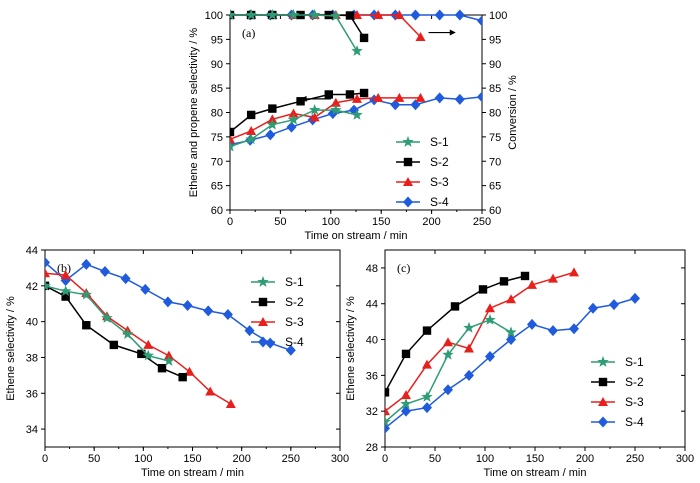 This screenshot has width=700, height=483. I want to click on y2-tick-label: 60, so click(495, 211).